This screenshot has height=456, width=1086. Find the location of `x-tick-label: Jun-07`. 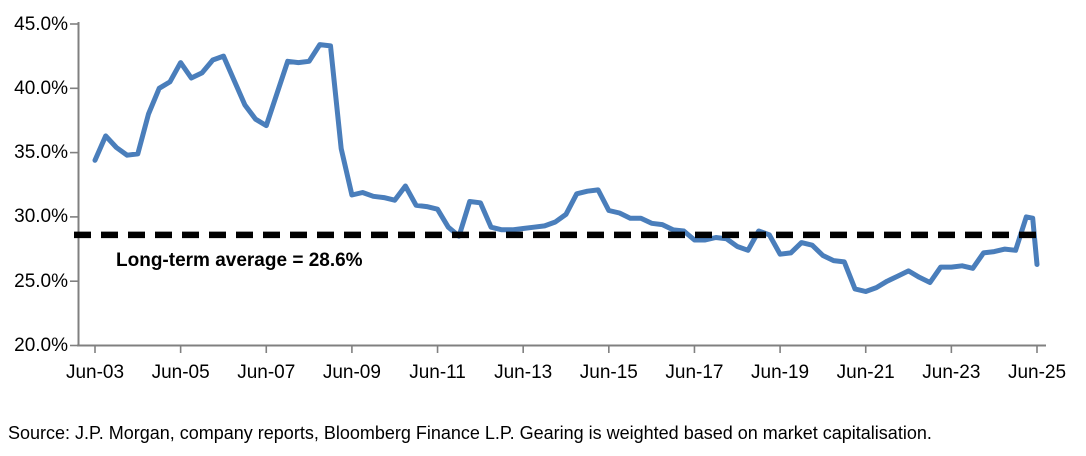

x-tick-label: Jun-07 is located at coordinates (266, 372).